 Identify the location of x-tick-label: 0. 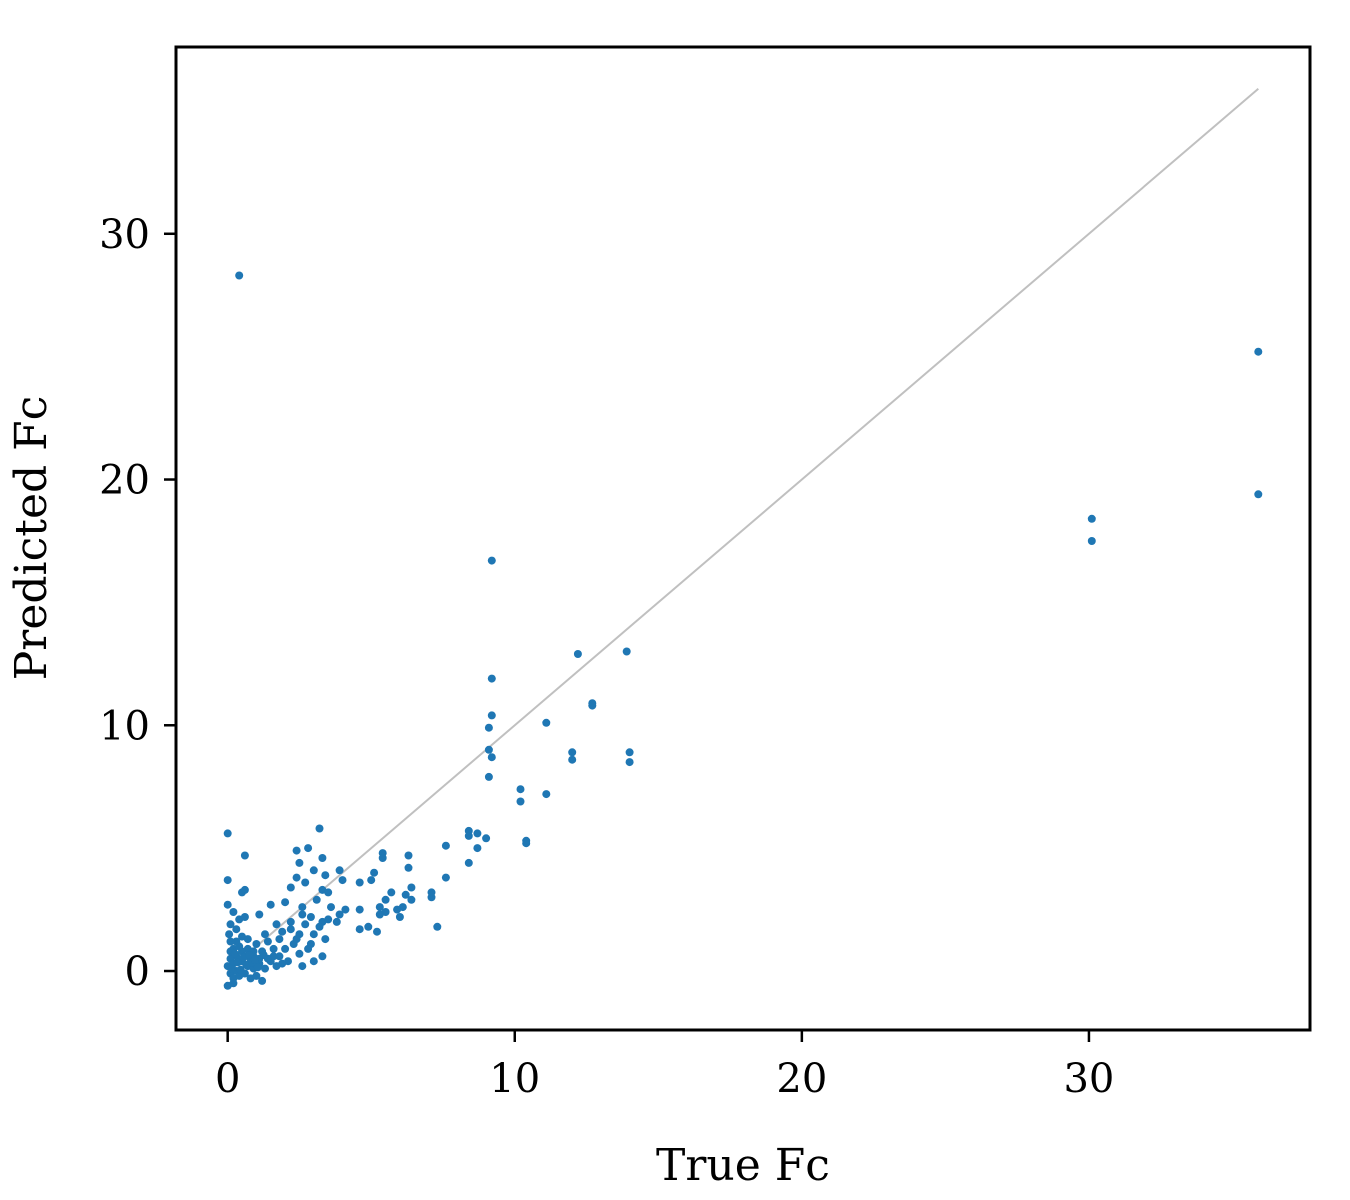
(227, 1079).